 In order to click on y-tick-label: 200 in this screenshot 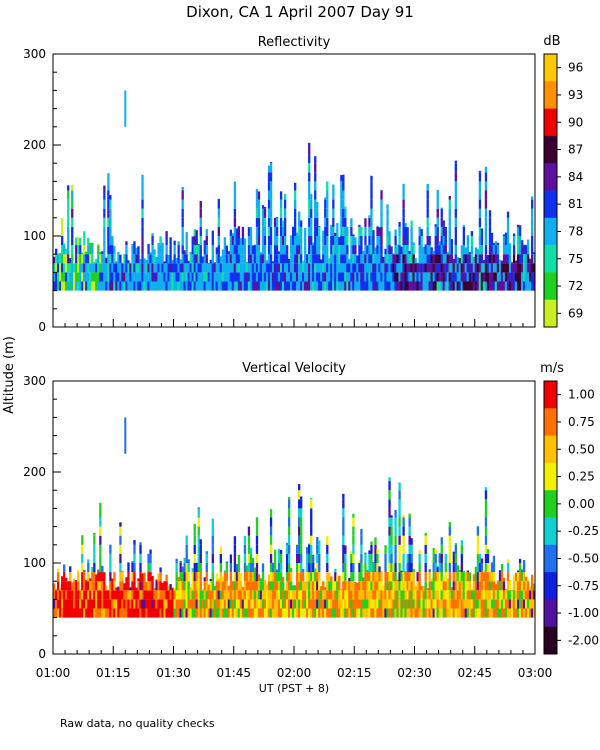, I will do `click(34, 145)`.